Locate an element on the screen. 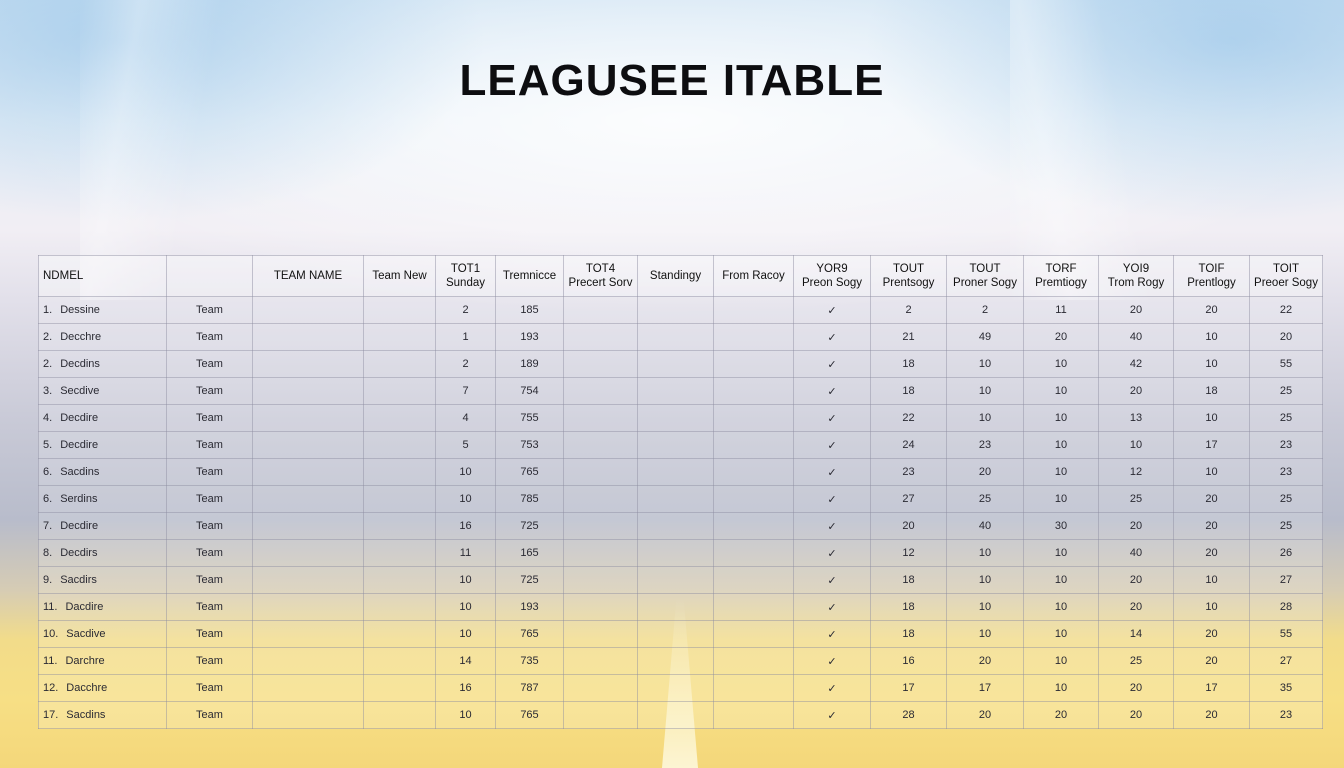 This screenshot has height=768, width=1344. stat-cell: 23 is located at coordinates (1286, 472).